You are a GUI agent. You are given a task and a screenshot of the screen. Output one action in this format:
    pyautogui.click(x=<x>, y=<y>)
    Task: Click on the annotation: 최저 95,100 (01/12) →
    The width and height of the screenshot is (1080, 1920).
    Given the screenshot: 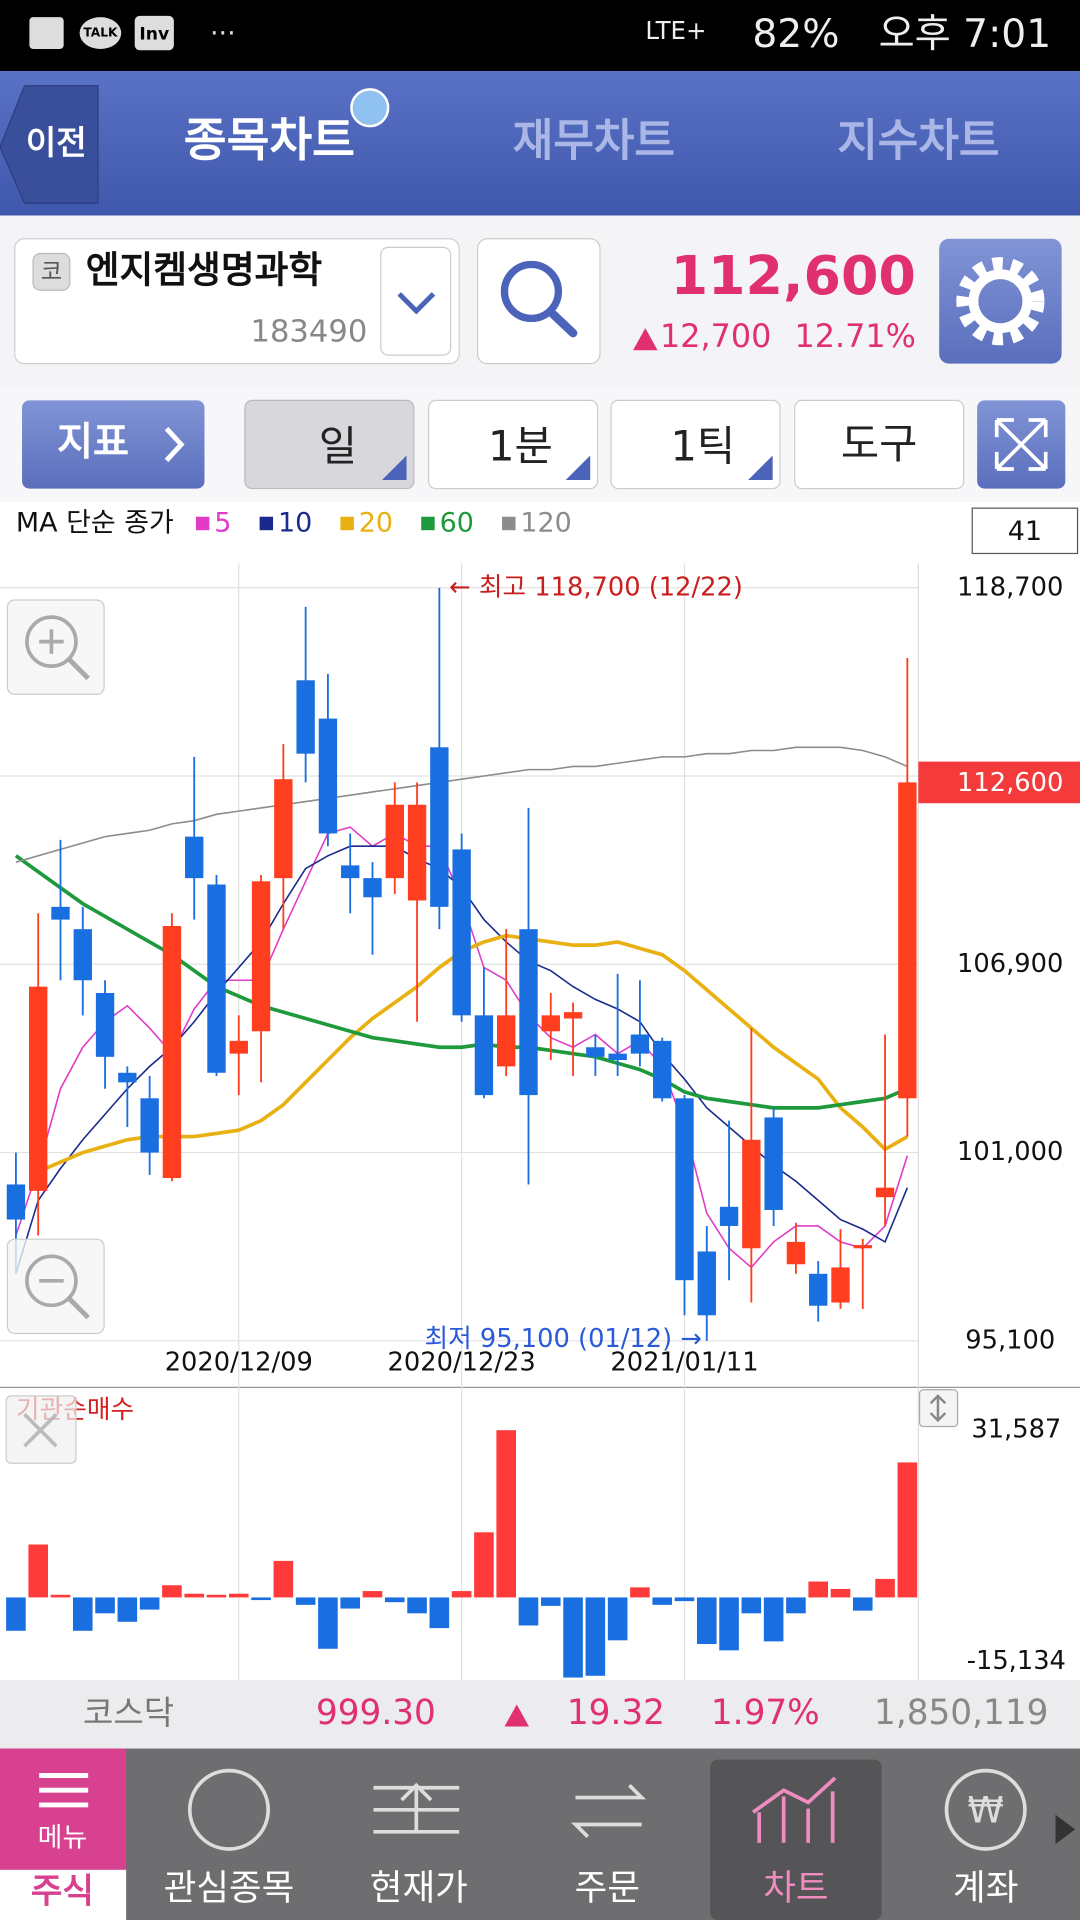 What is the action you would take?
    pyautogui.click(x=562, y=1339)
    